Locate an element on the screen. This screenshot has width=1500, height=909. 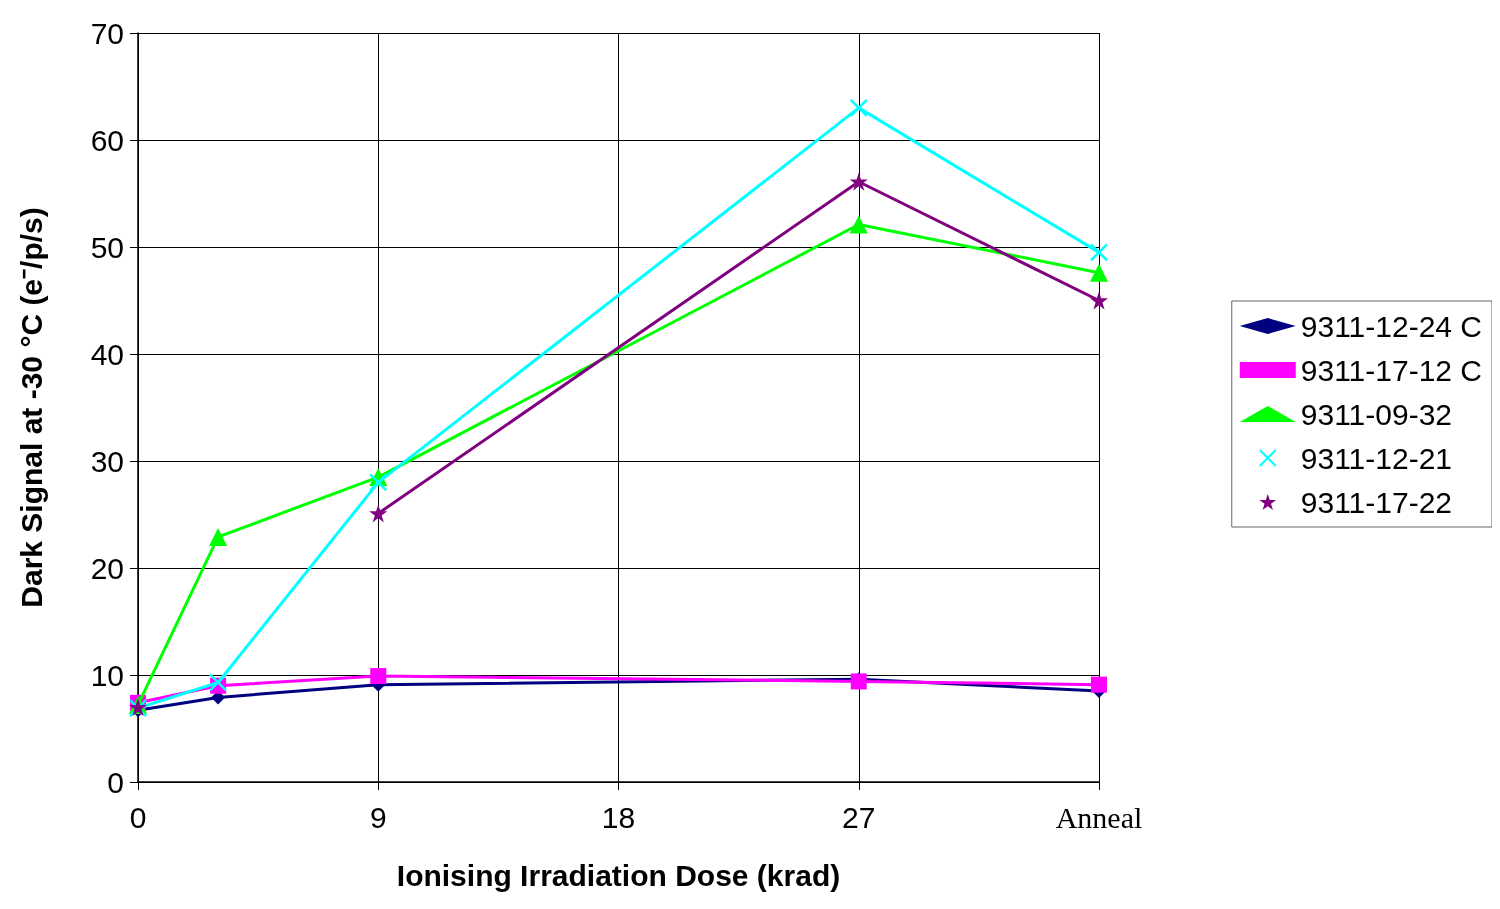
y-tick-label: 10 is located at coordinates (107, 675).